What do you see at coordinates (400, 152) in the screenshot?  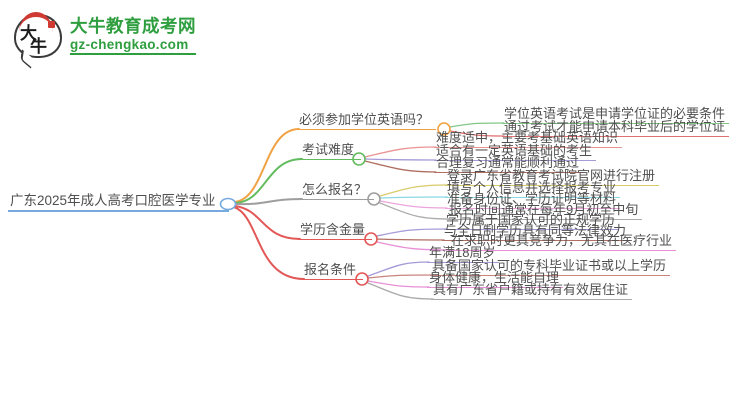 I see `connector-b1-c0` at bounding box center [400, 152].